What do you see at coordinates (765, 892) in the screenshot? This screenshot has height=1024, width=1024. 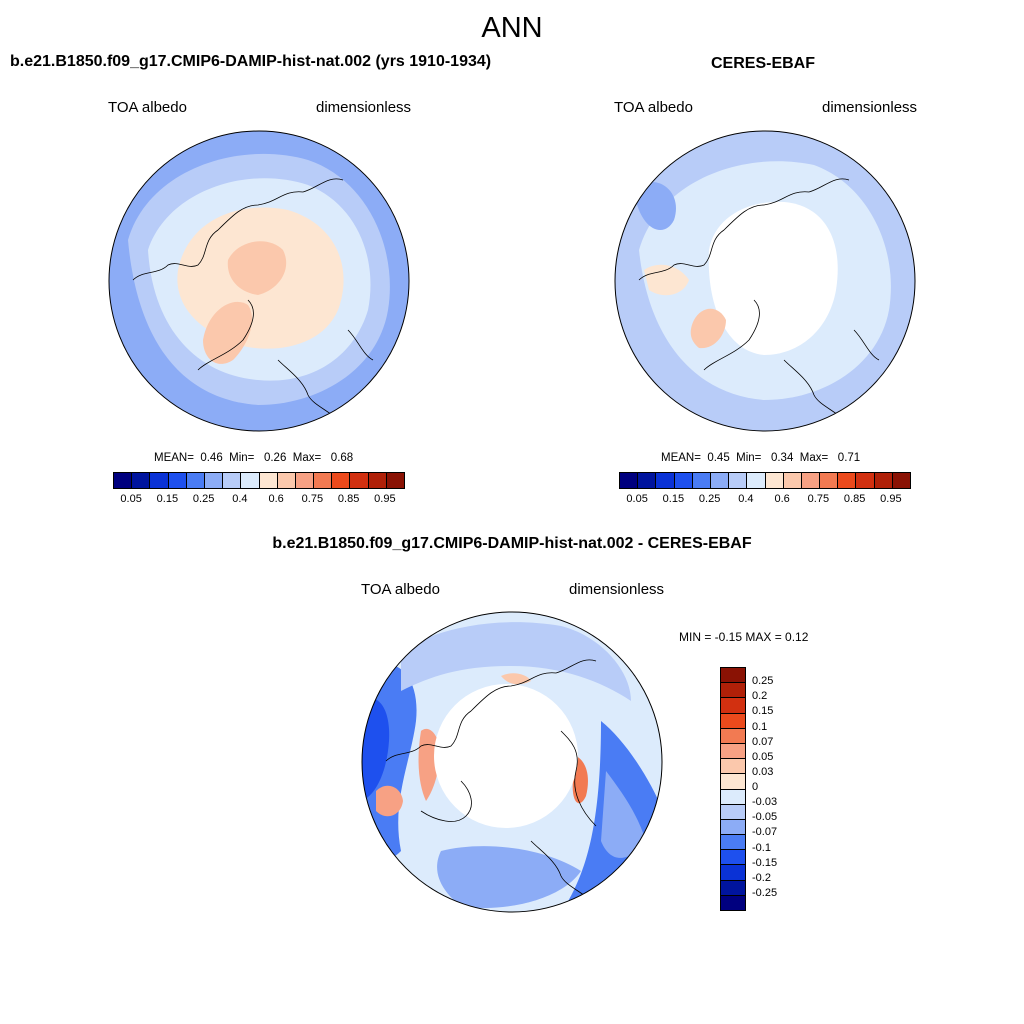 I see `colorbar-tick-label: -0.25` at bounding box center [765, 892].